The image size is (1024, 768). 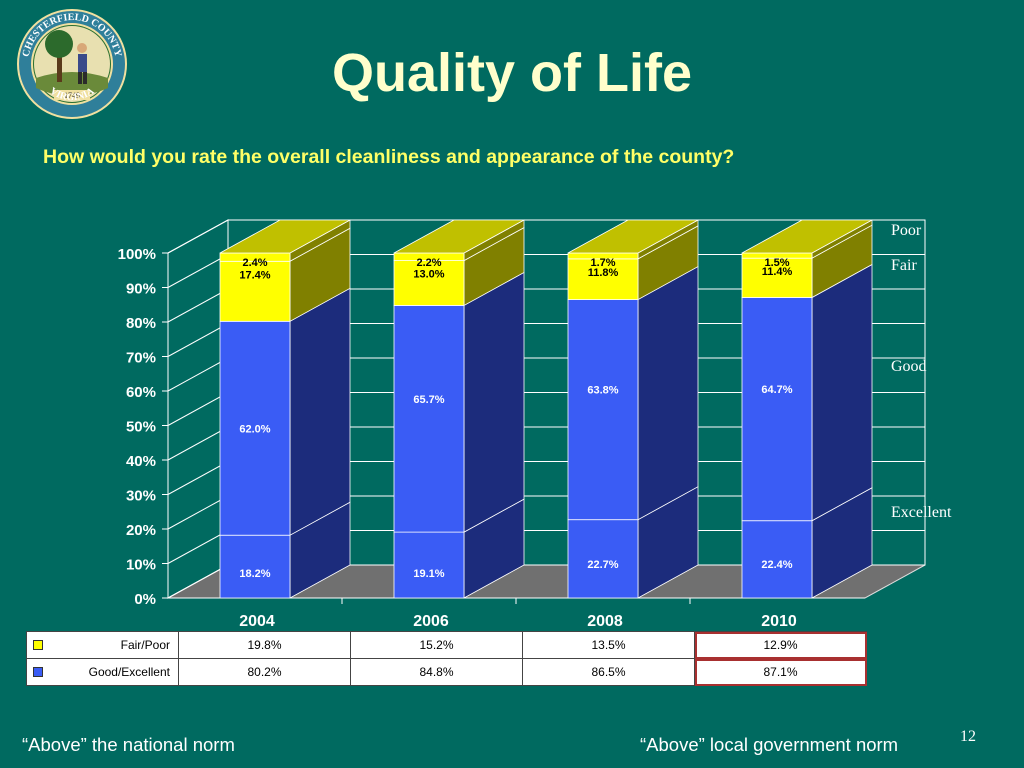 I want to click on row-label: Good/Excellent, so click(x=129, y=672).